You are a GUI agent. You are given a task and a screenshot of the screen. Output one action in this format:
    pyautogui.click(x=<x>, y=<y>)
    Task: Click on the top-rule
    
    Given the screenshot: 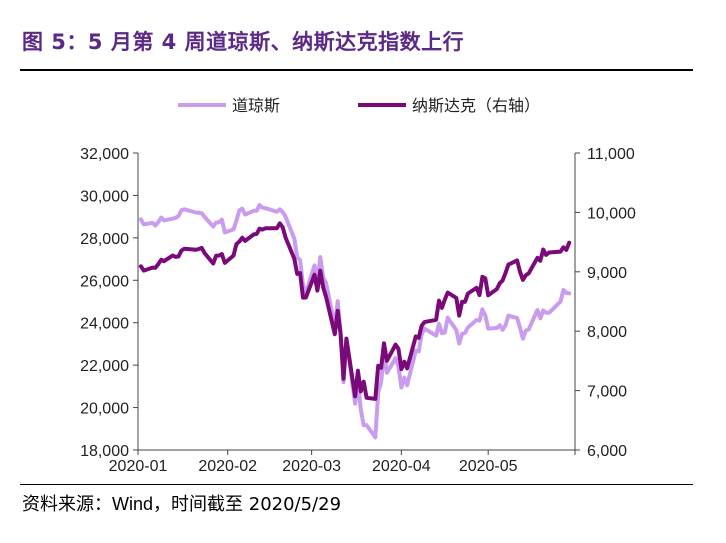 What is the action you would take?
    pyautogui.click(x=356, y=70)
    